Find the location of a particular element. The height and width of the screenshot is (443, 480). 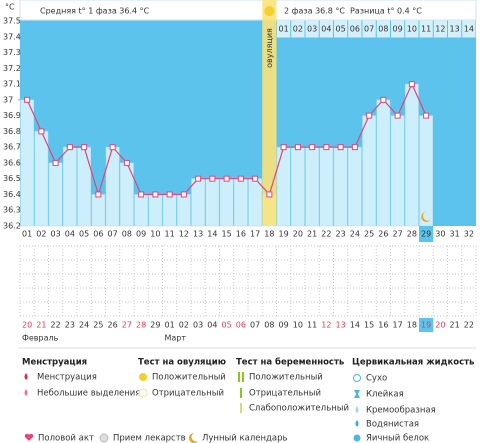

x-tick-label: 04 is located at coordinates (70, 234).